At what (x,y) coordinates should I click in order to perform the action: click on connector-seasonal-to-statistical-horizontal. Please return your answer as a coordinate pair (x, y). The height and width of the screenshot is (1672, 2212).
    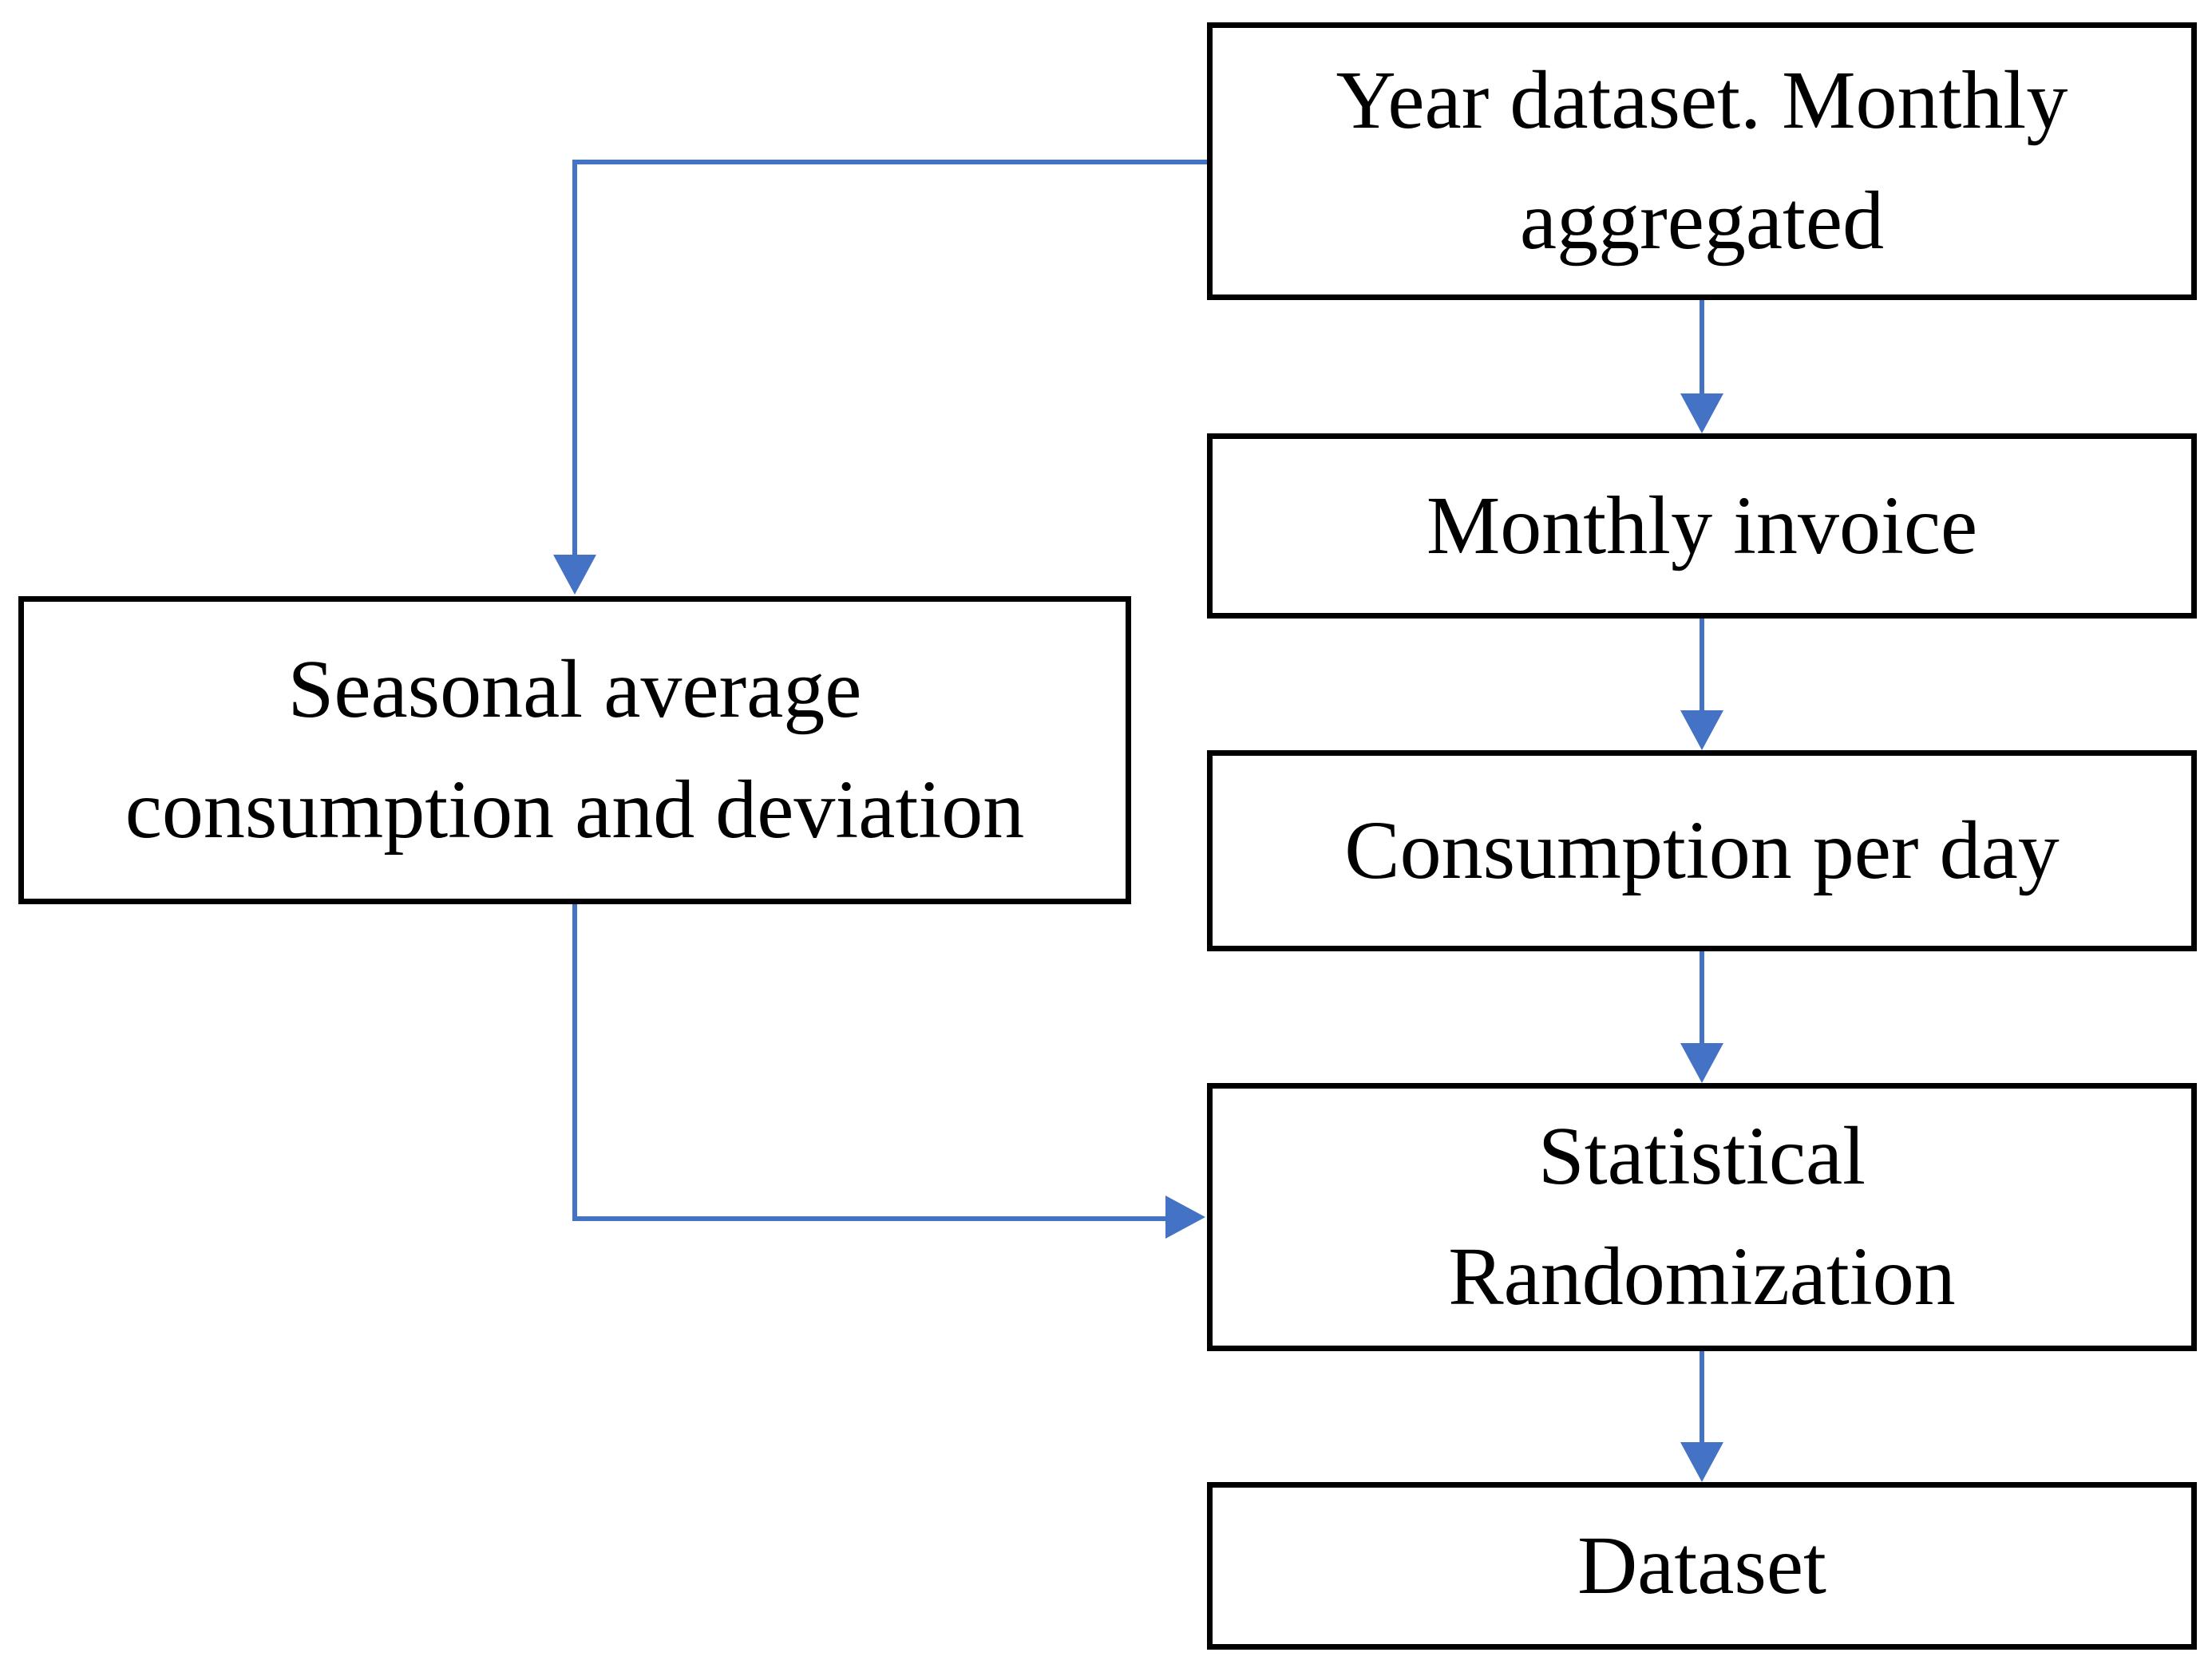
    Looking at the image, I should click on (868, 1219).